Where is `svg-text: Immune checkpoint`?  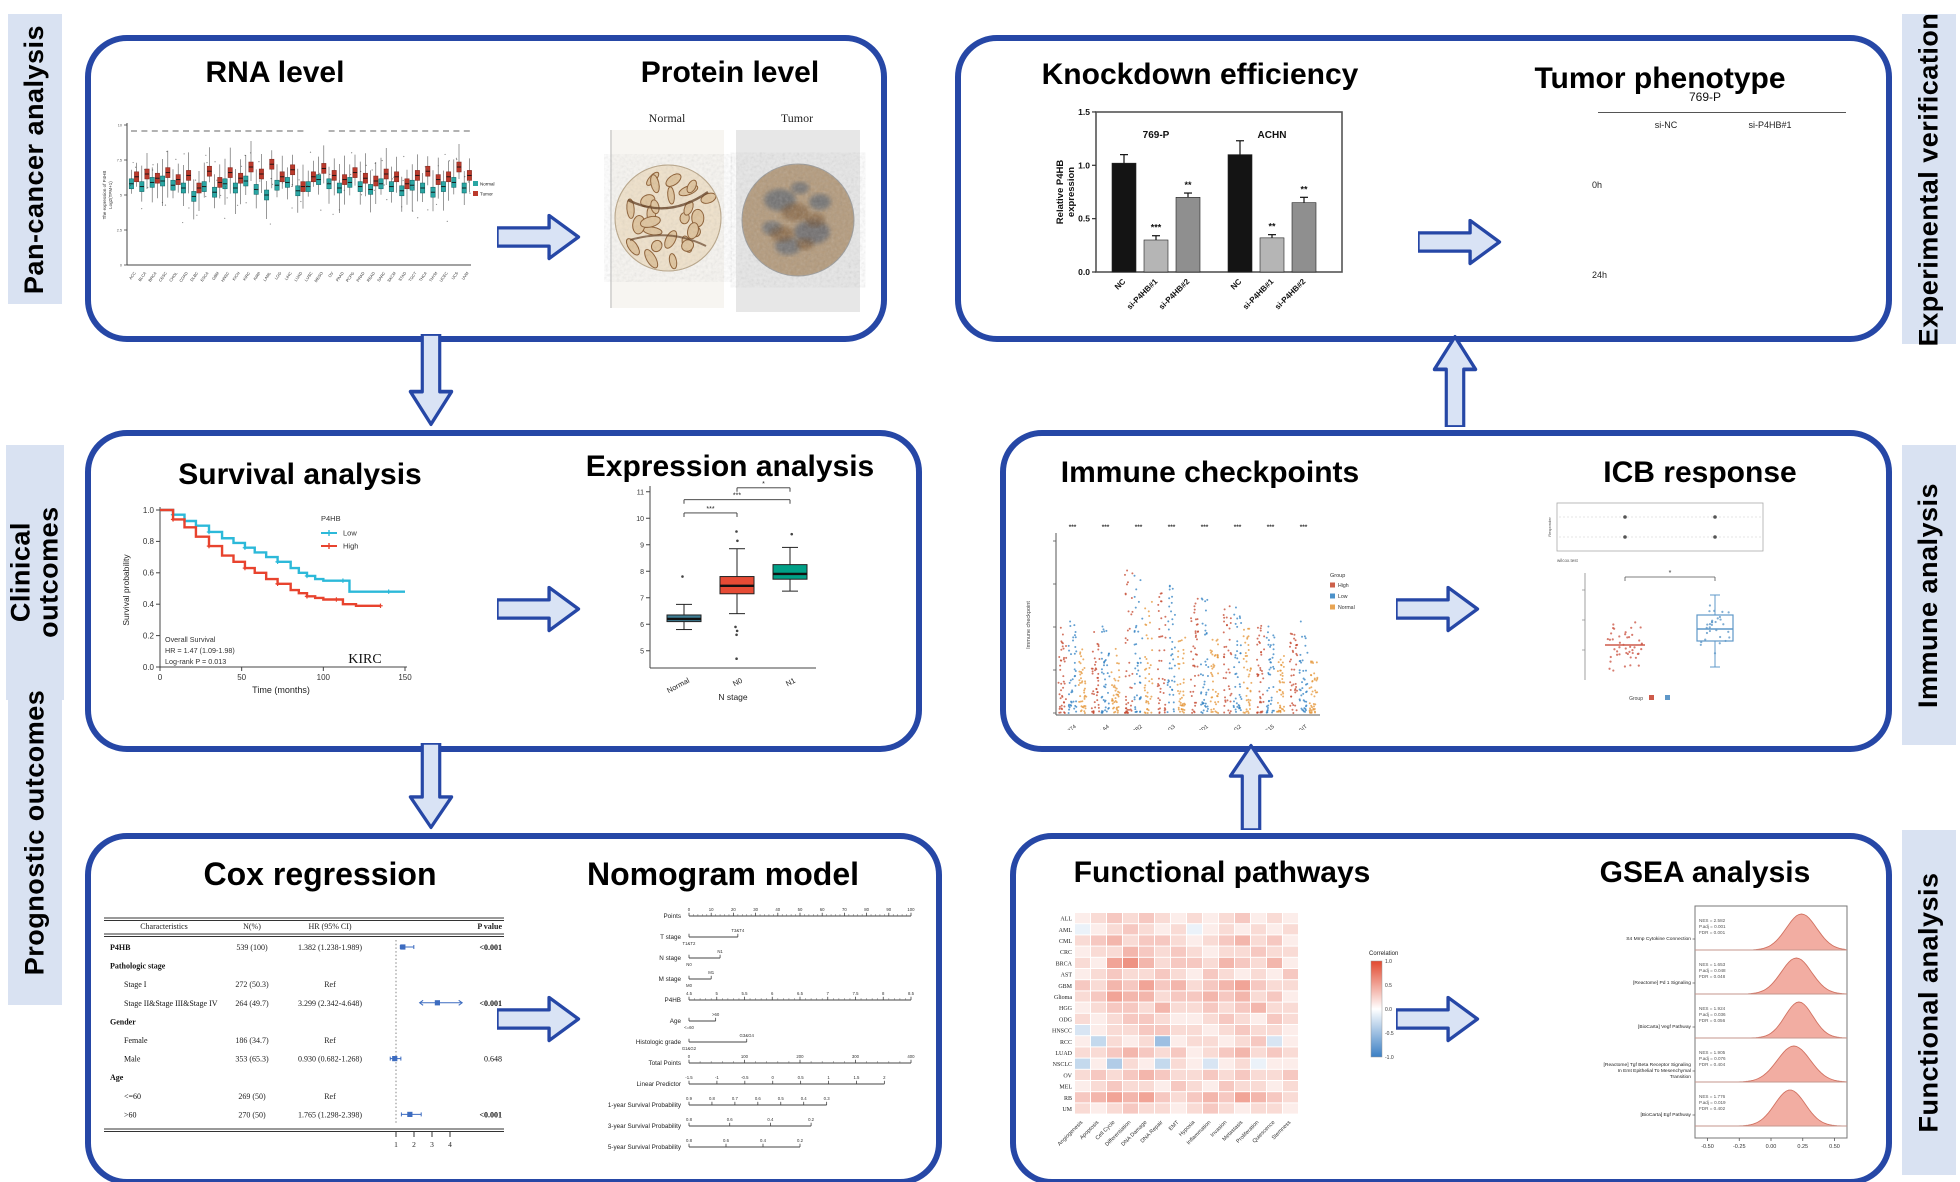
svg-text: Immune checkpoint is located at coordinates (1029, 625).